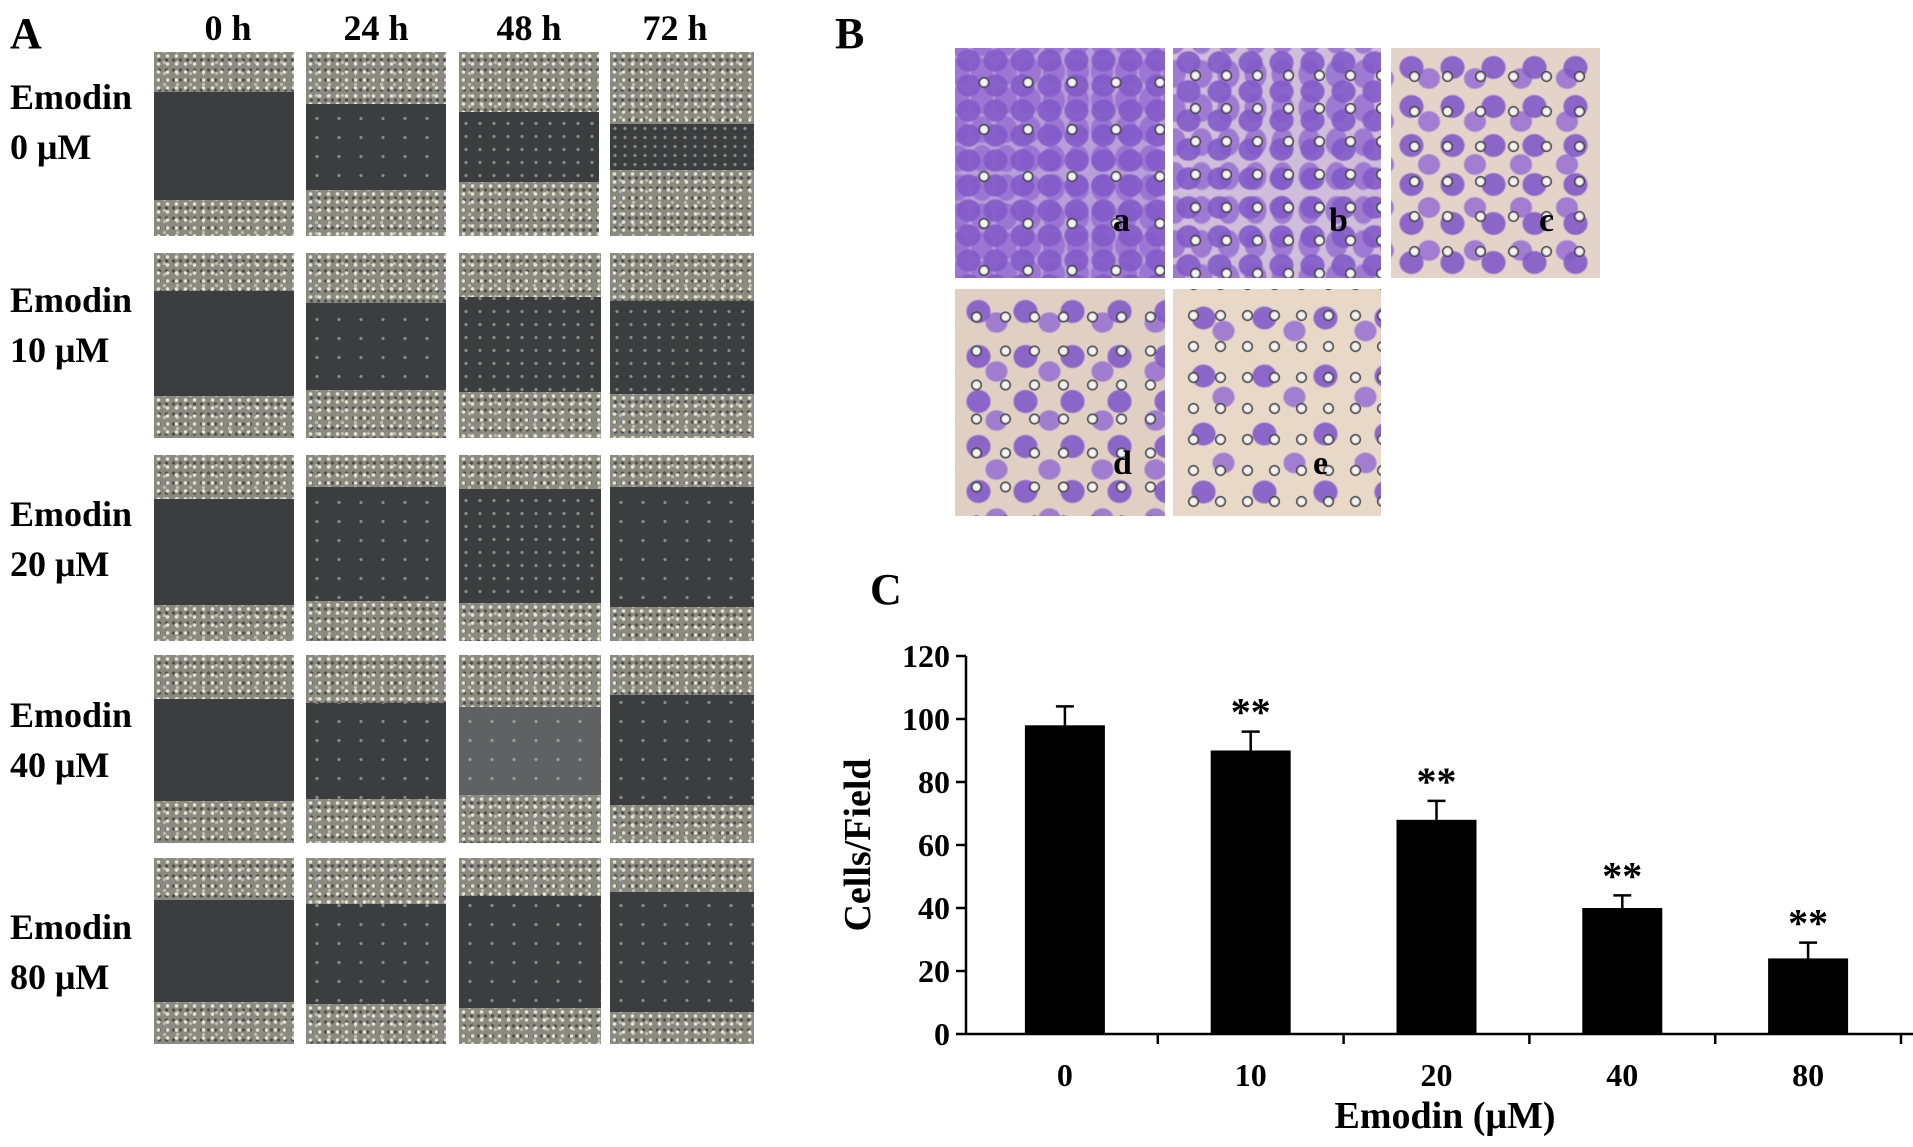 This screenshot has height=1147, width=1913. Describe the element at coordinates (60, 977) in the screenshot. I see `row-label-dose: 80 μM` at that location.